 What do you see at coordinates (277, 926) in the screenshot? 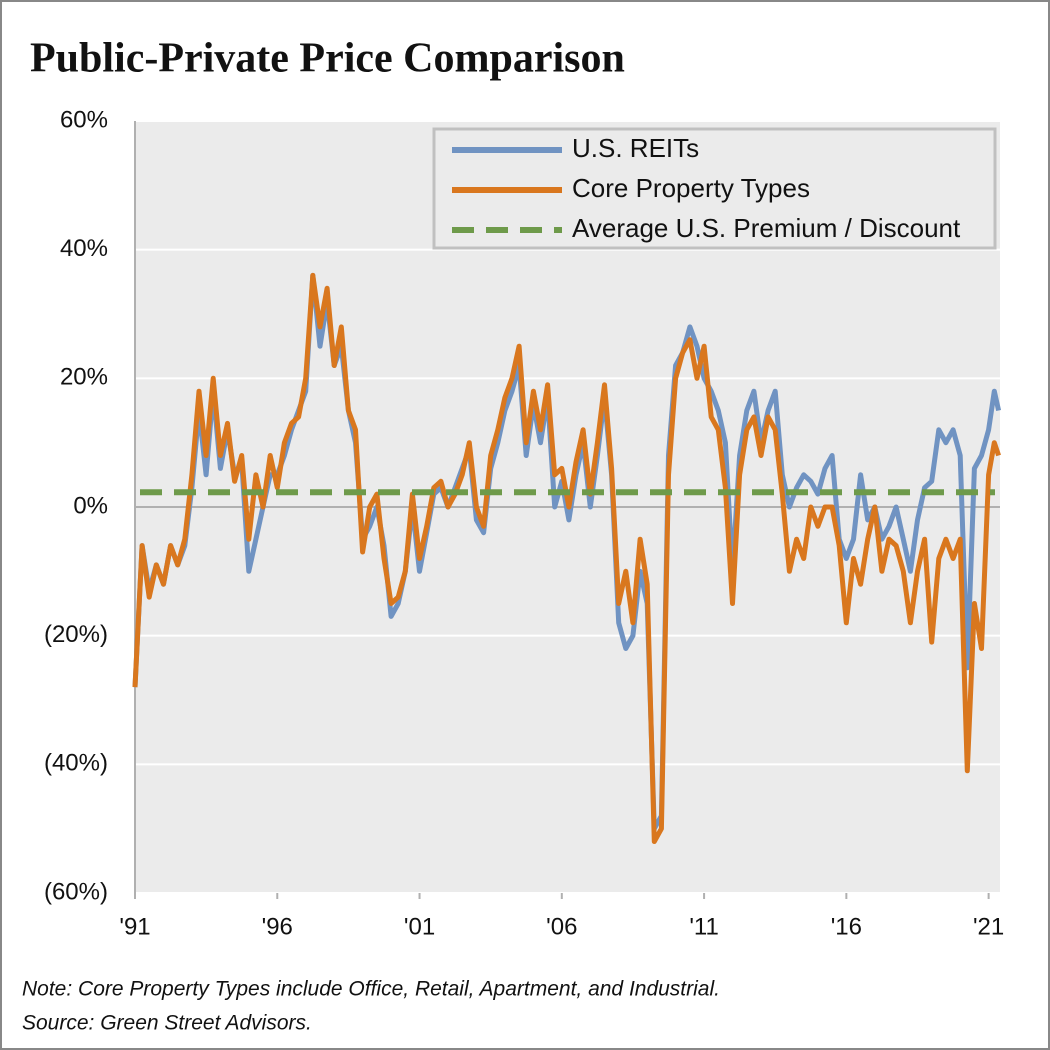
I see `x-tick-label: '96` at bounding box center [277, 926].